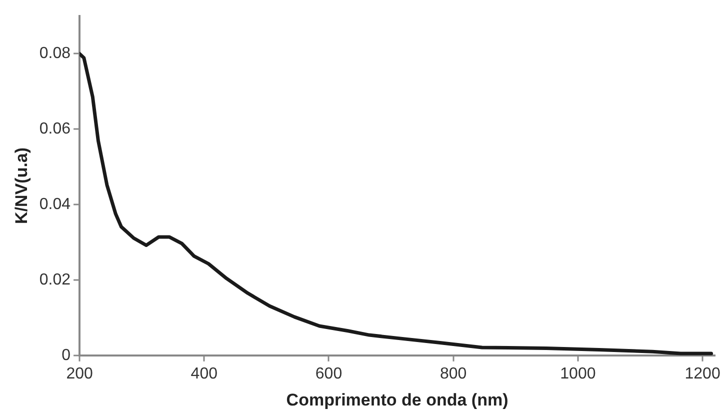 The image size is (725, 419). What do you see at coordinates (55, 279) in the screenshot?
I see `y-tick-label: 0.02` at bounding box center [55, 279].